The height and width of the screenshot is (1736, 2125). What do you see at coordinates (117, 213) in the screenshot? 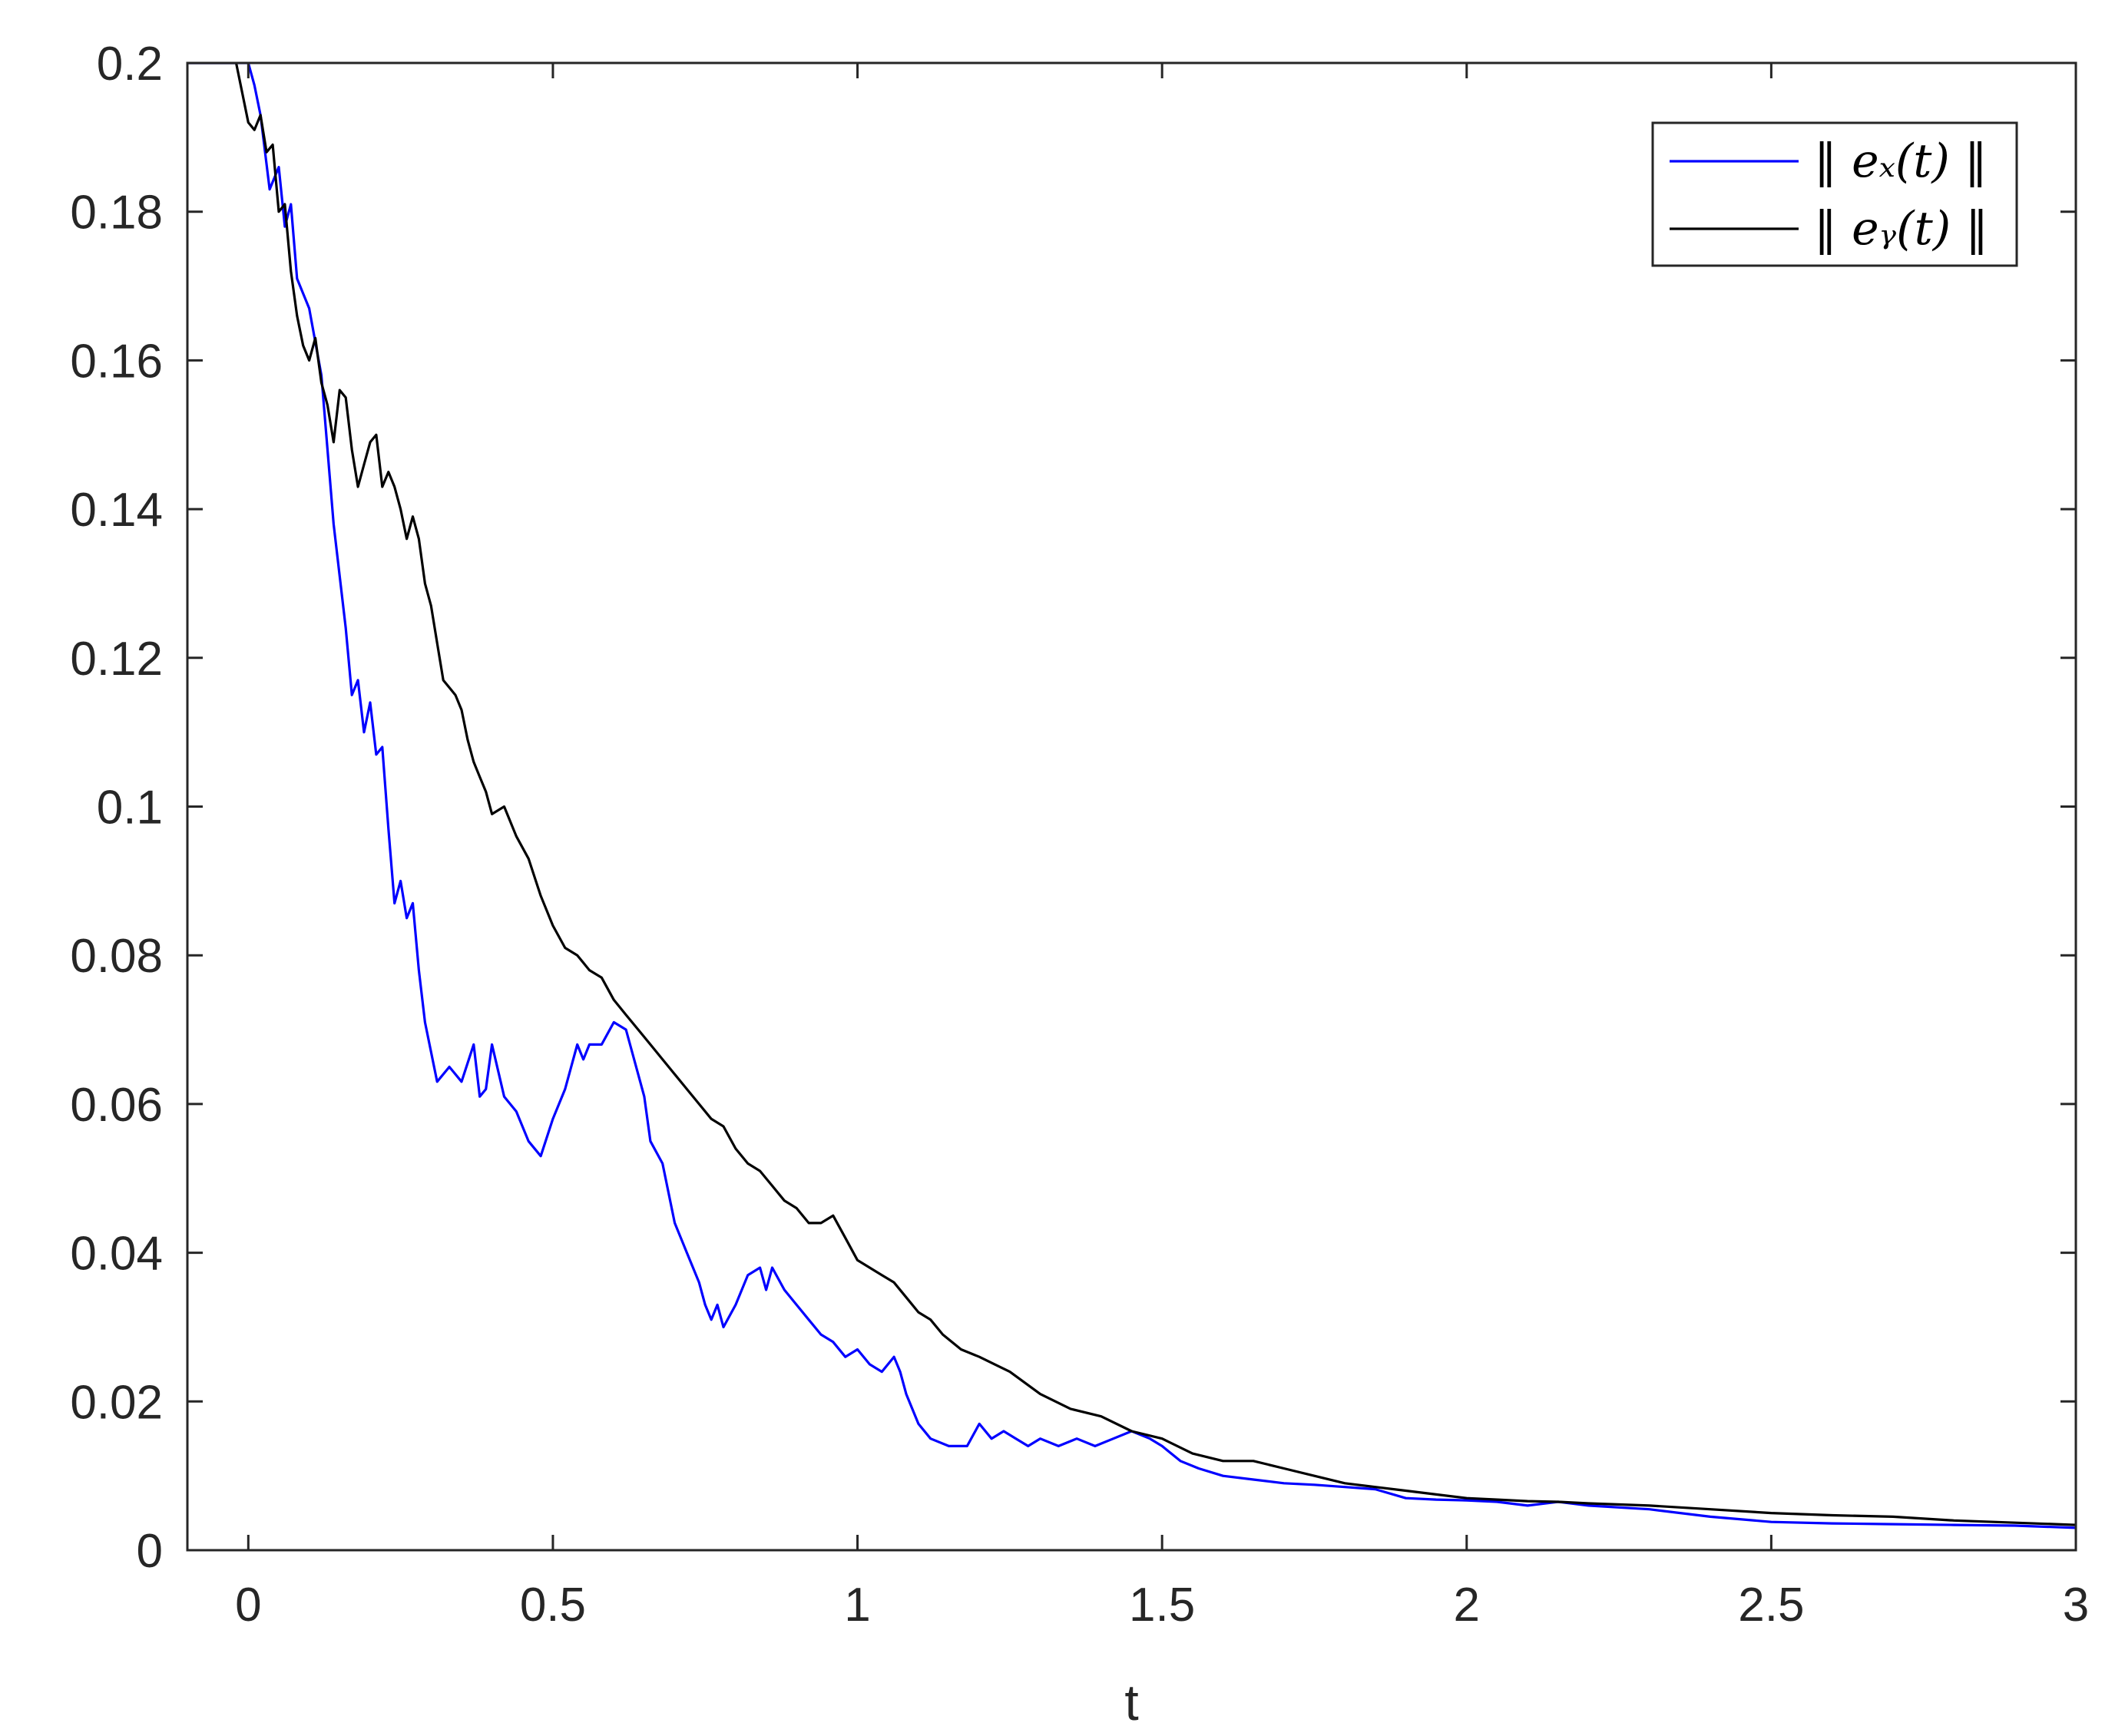
I see `y-tick-label: 0.18` at bounding box center [117, 213].